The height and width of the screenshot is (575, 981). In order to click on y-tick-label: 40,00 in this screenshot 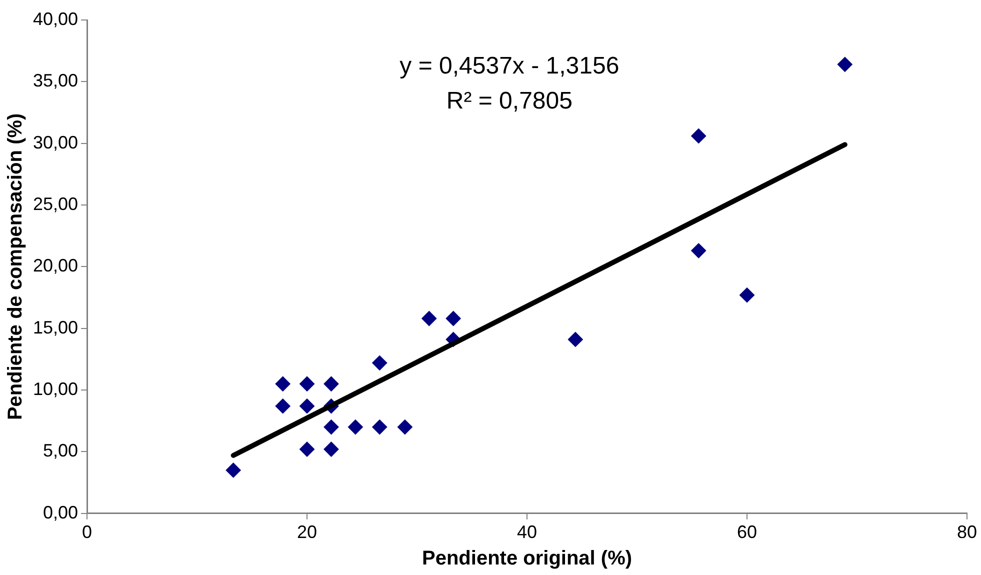, I will do `click(55, 18)`.